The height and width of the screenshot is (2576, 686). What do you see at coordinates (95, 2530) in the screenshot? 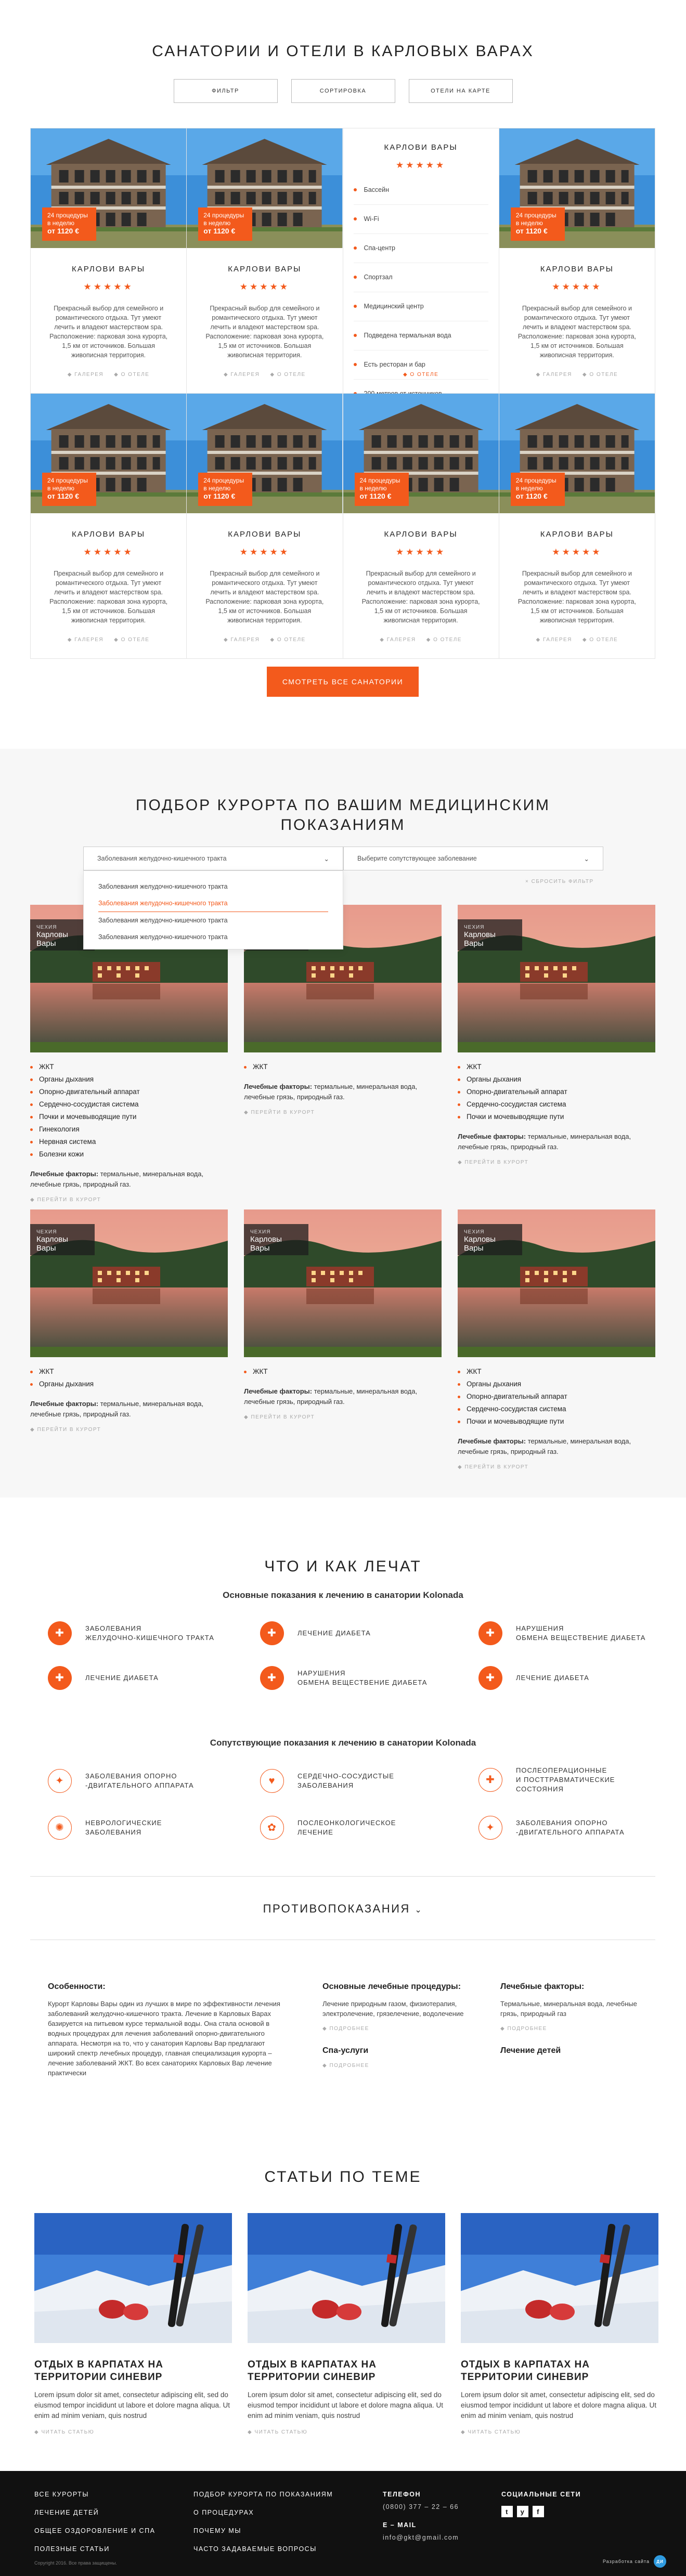
I see `footer-link: Общее оздоровление и спа` at bounding box center [95, 2530].